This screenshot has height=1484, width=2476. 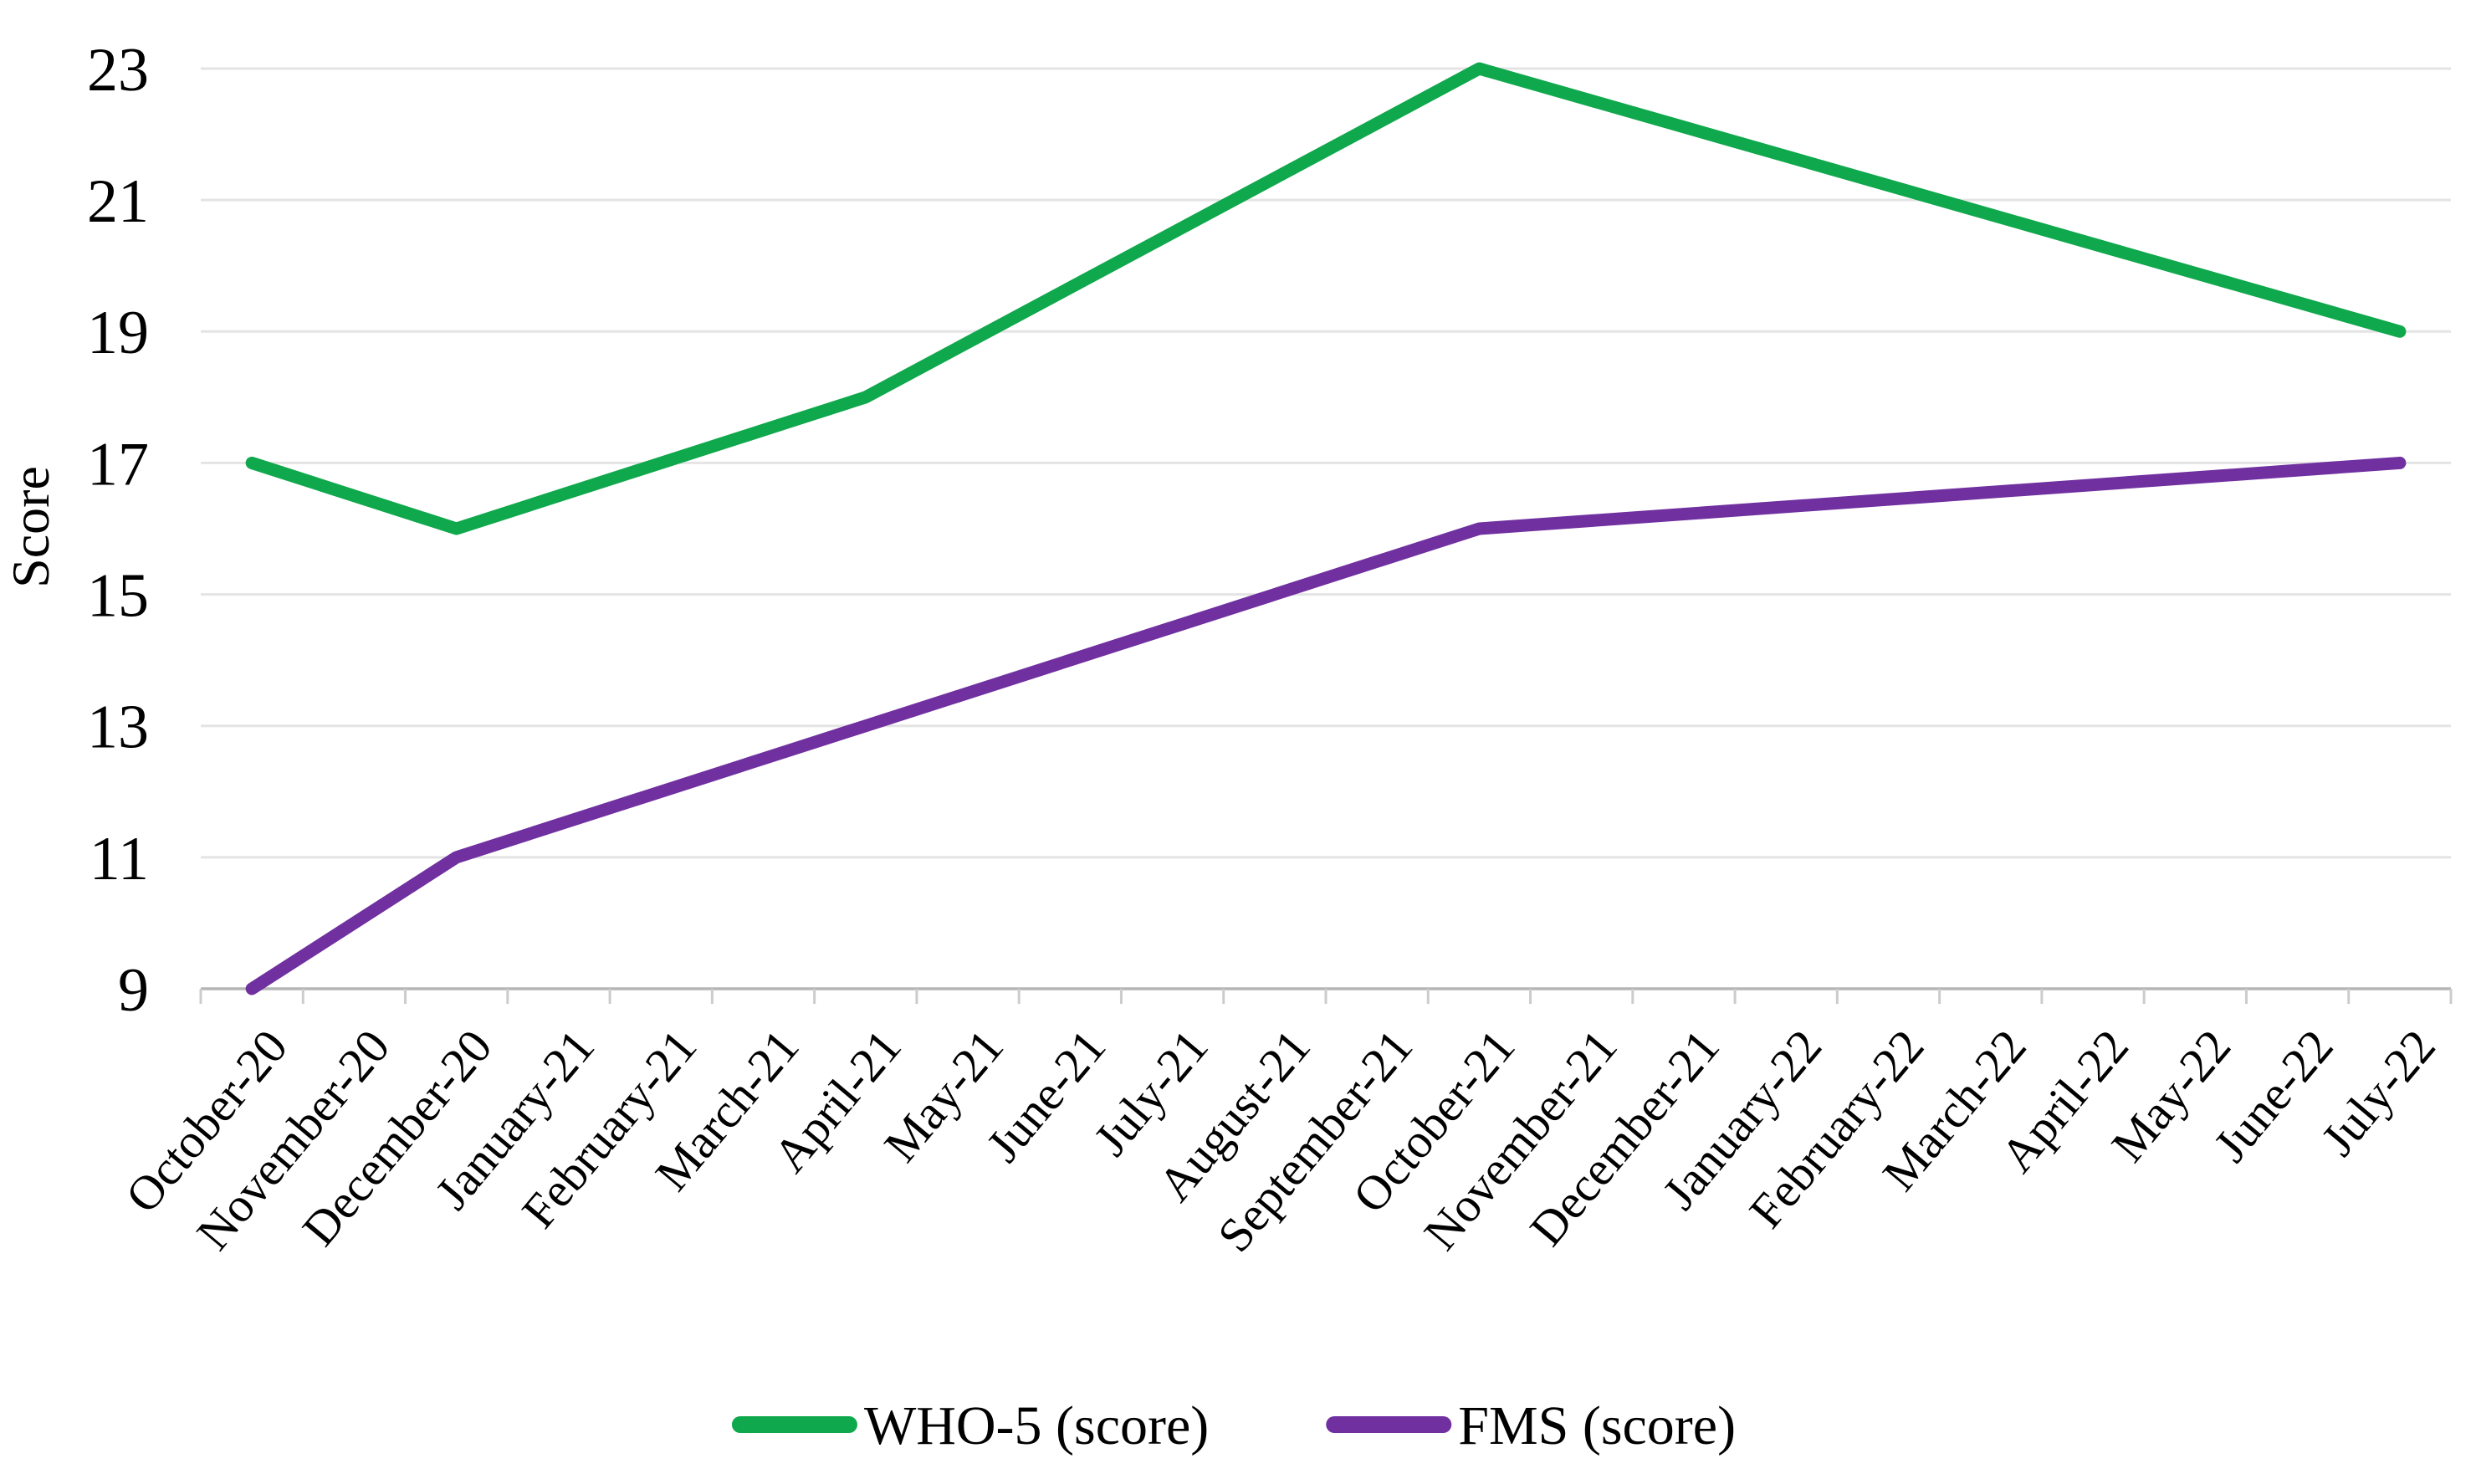 What do you see at coordinates (1036, 1425) in the screenshot?
I see `legend-label-who-5-score: WHO-5 (score)` at bounding box center [1036, 1425].